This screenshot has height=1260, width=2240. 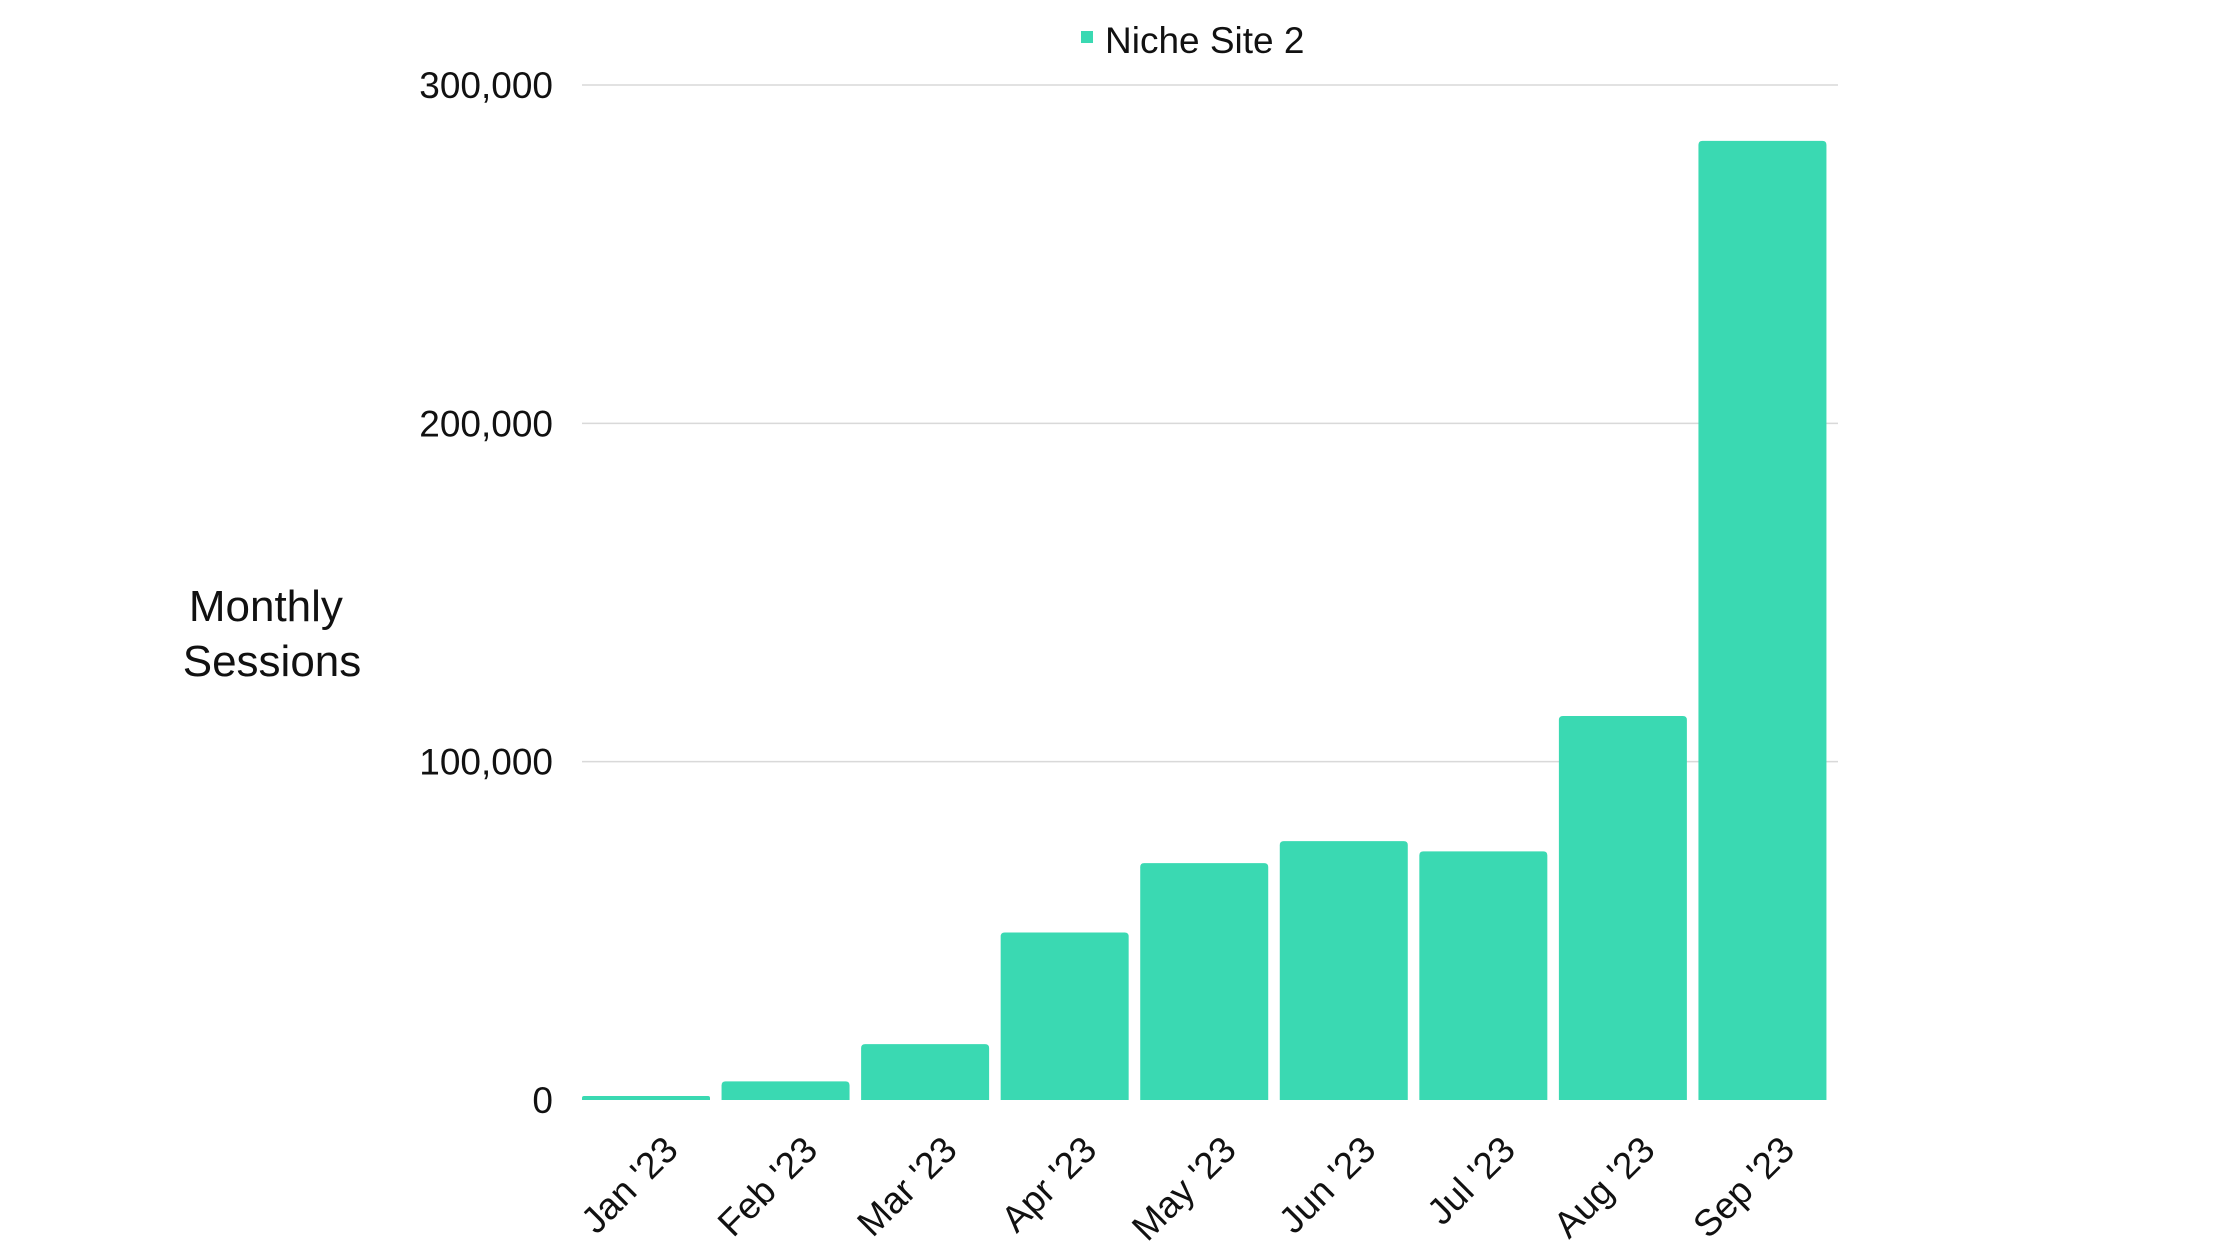 What do you see at coordinates (906, 1186) in the screenshot?
I see `x-tick-label: Mar '23` at bounding box center [906, 1186].